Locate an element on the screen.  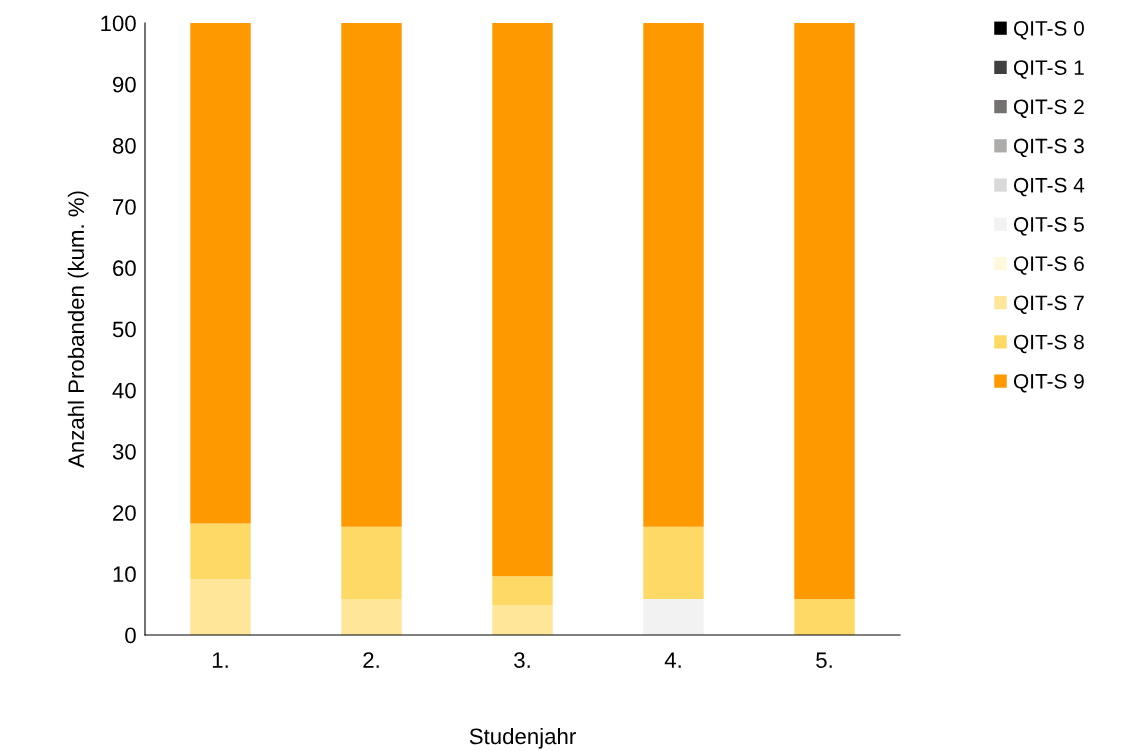
legend-label: QIT-S 4 is located at coordinates (1049, 187).